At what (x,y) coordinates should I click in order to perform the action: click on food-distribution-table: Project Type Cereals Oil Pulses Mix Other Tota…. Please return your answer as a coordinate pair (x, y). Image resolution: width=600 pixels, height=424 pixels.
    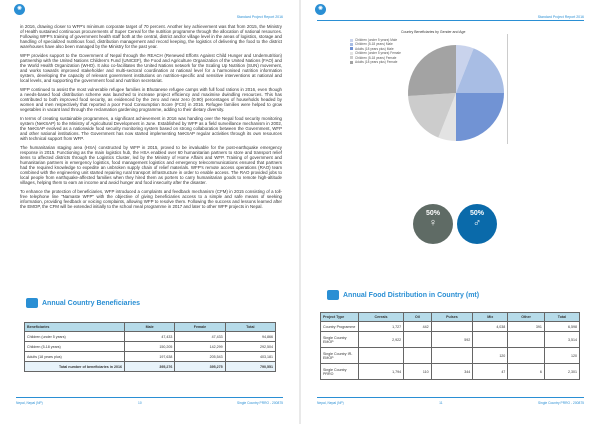
    Looking at the image, I should click on (450, 346).